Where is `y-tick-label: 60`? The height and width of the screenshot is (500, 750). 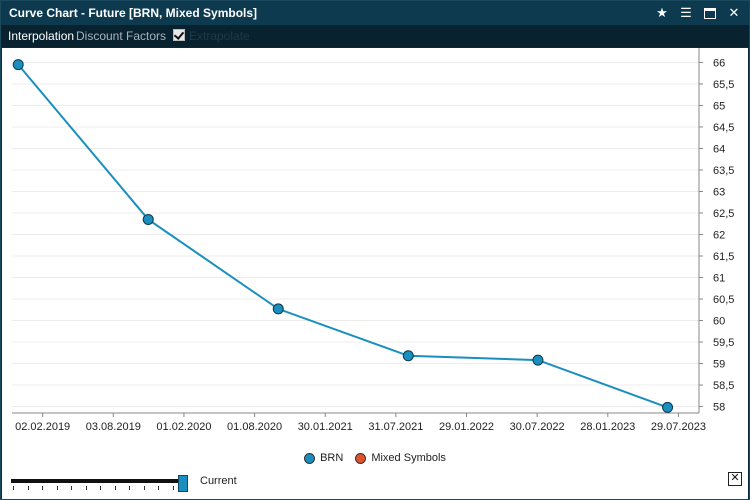
y-tick-label: 60 is located at coordinates (719, 322).